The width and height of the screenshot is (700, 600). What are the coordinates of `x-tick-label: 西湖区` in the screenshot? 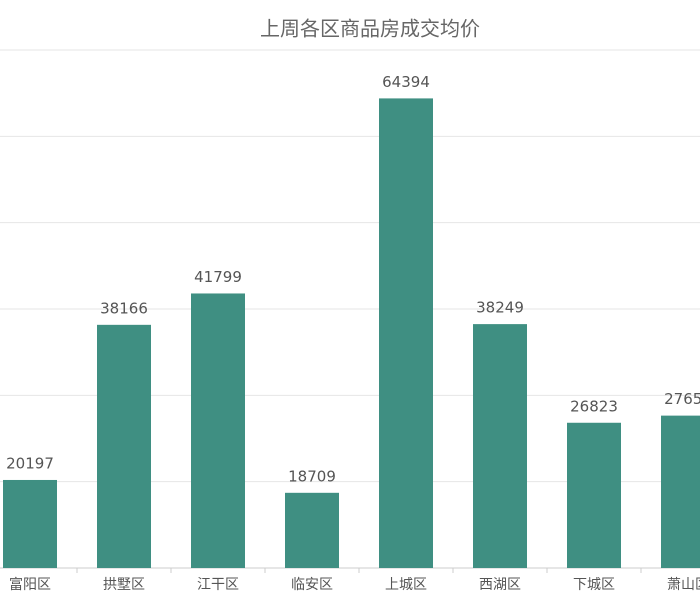 It's located at (500, 585).